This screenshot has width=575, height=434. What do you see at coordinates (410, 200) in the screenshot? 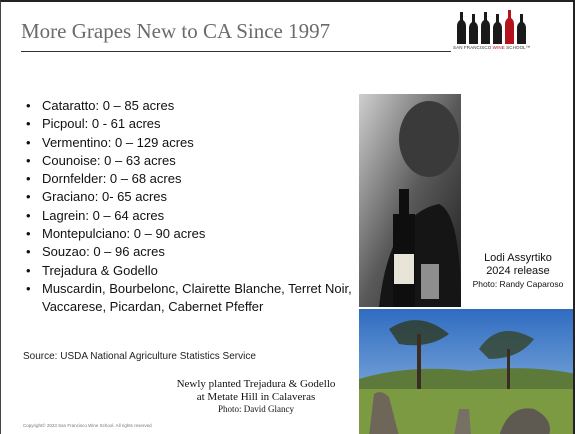
I see `photo-wine-bottle` at bounding box center [410, 200].